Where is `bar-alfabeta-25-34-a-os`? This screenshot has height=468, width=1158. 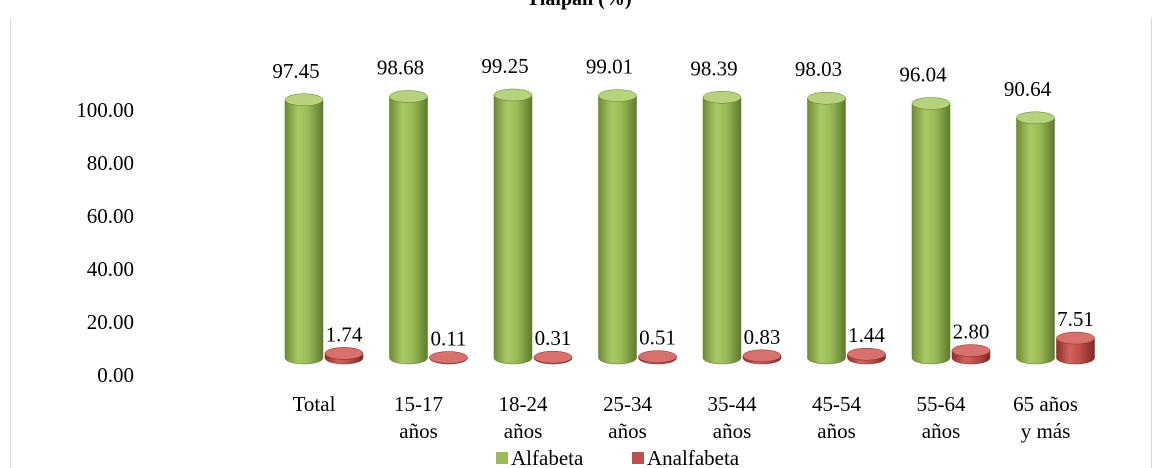 bar-alfabeta-25-34-a-os is located at coordinates (617, 227).